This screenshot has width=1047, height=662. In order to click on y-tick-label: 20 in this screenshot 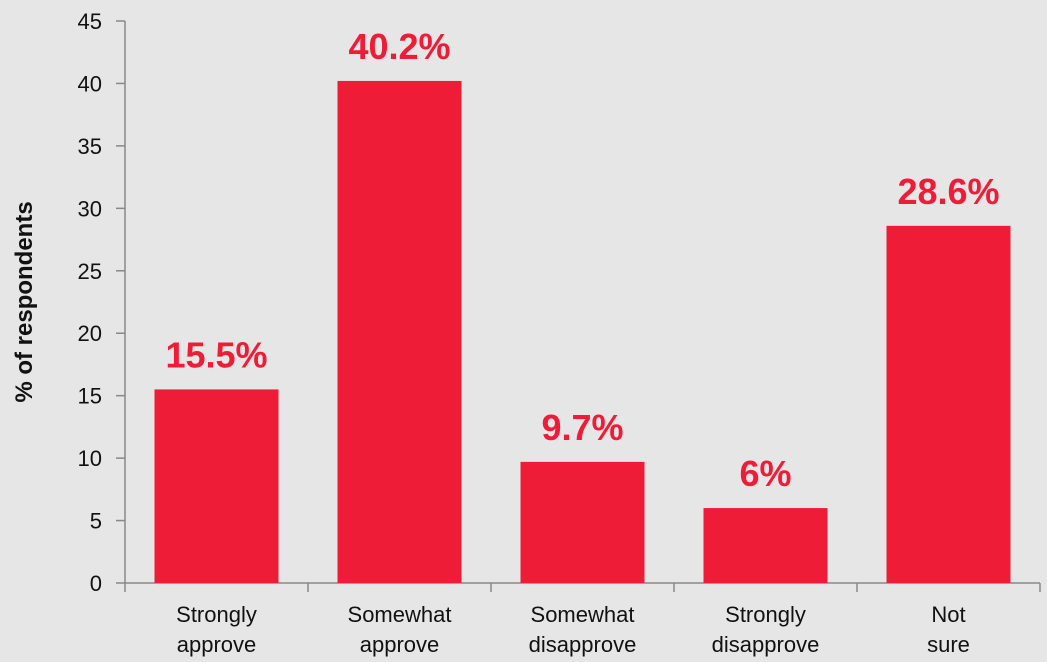, I will do `click(90, 333)`.